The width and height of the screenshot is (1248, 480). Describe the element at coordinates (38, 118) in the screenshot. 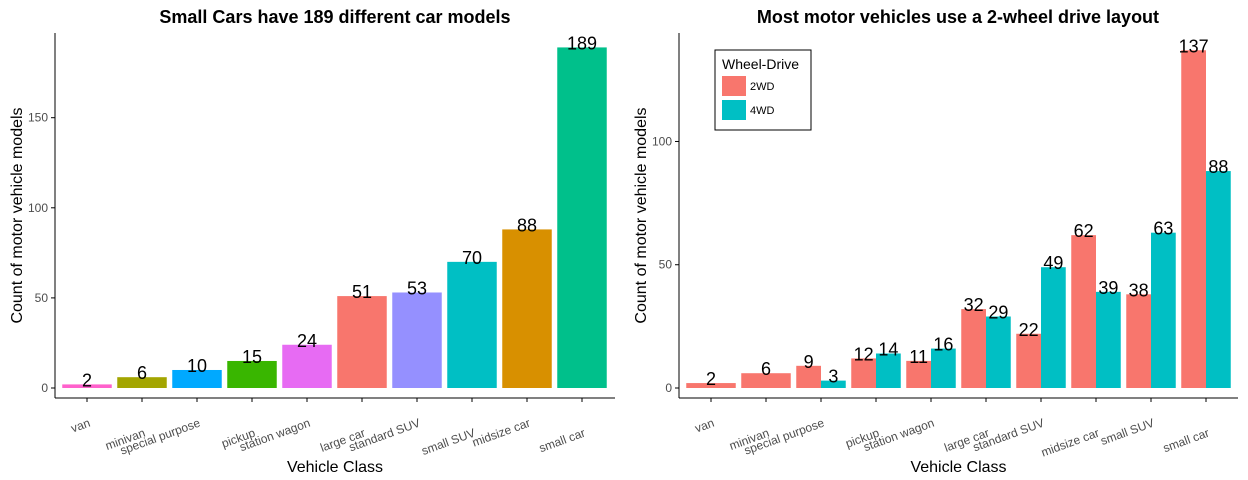

I see `y-tick-label: 150` at that location.